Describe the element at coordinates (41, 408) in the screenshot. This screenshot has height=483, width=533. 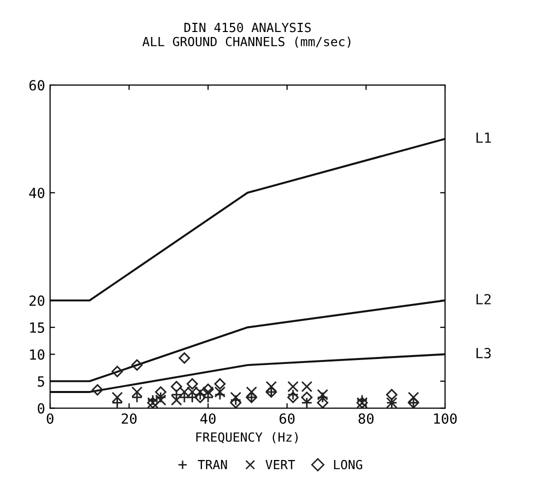
I see `y-tick-label: 0` at that location.